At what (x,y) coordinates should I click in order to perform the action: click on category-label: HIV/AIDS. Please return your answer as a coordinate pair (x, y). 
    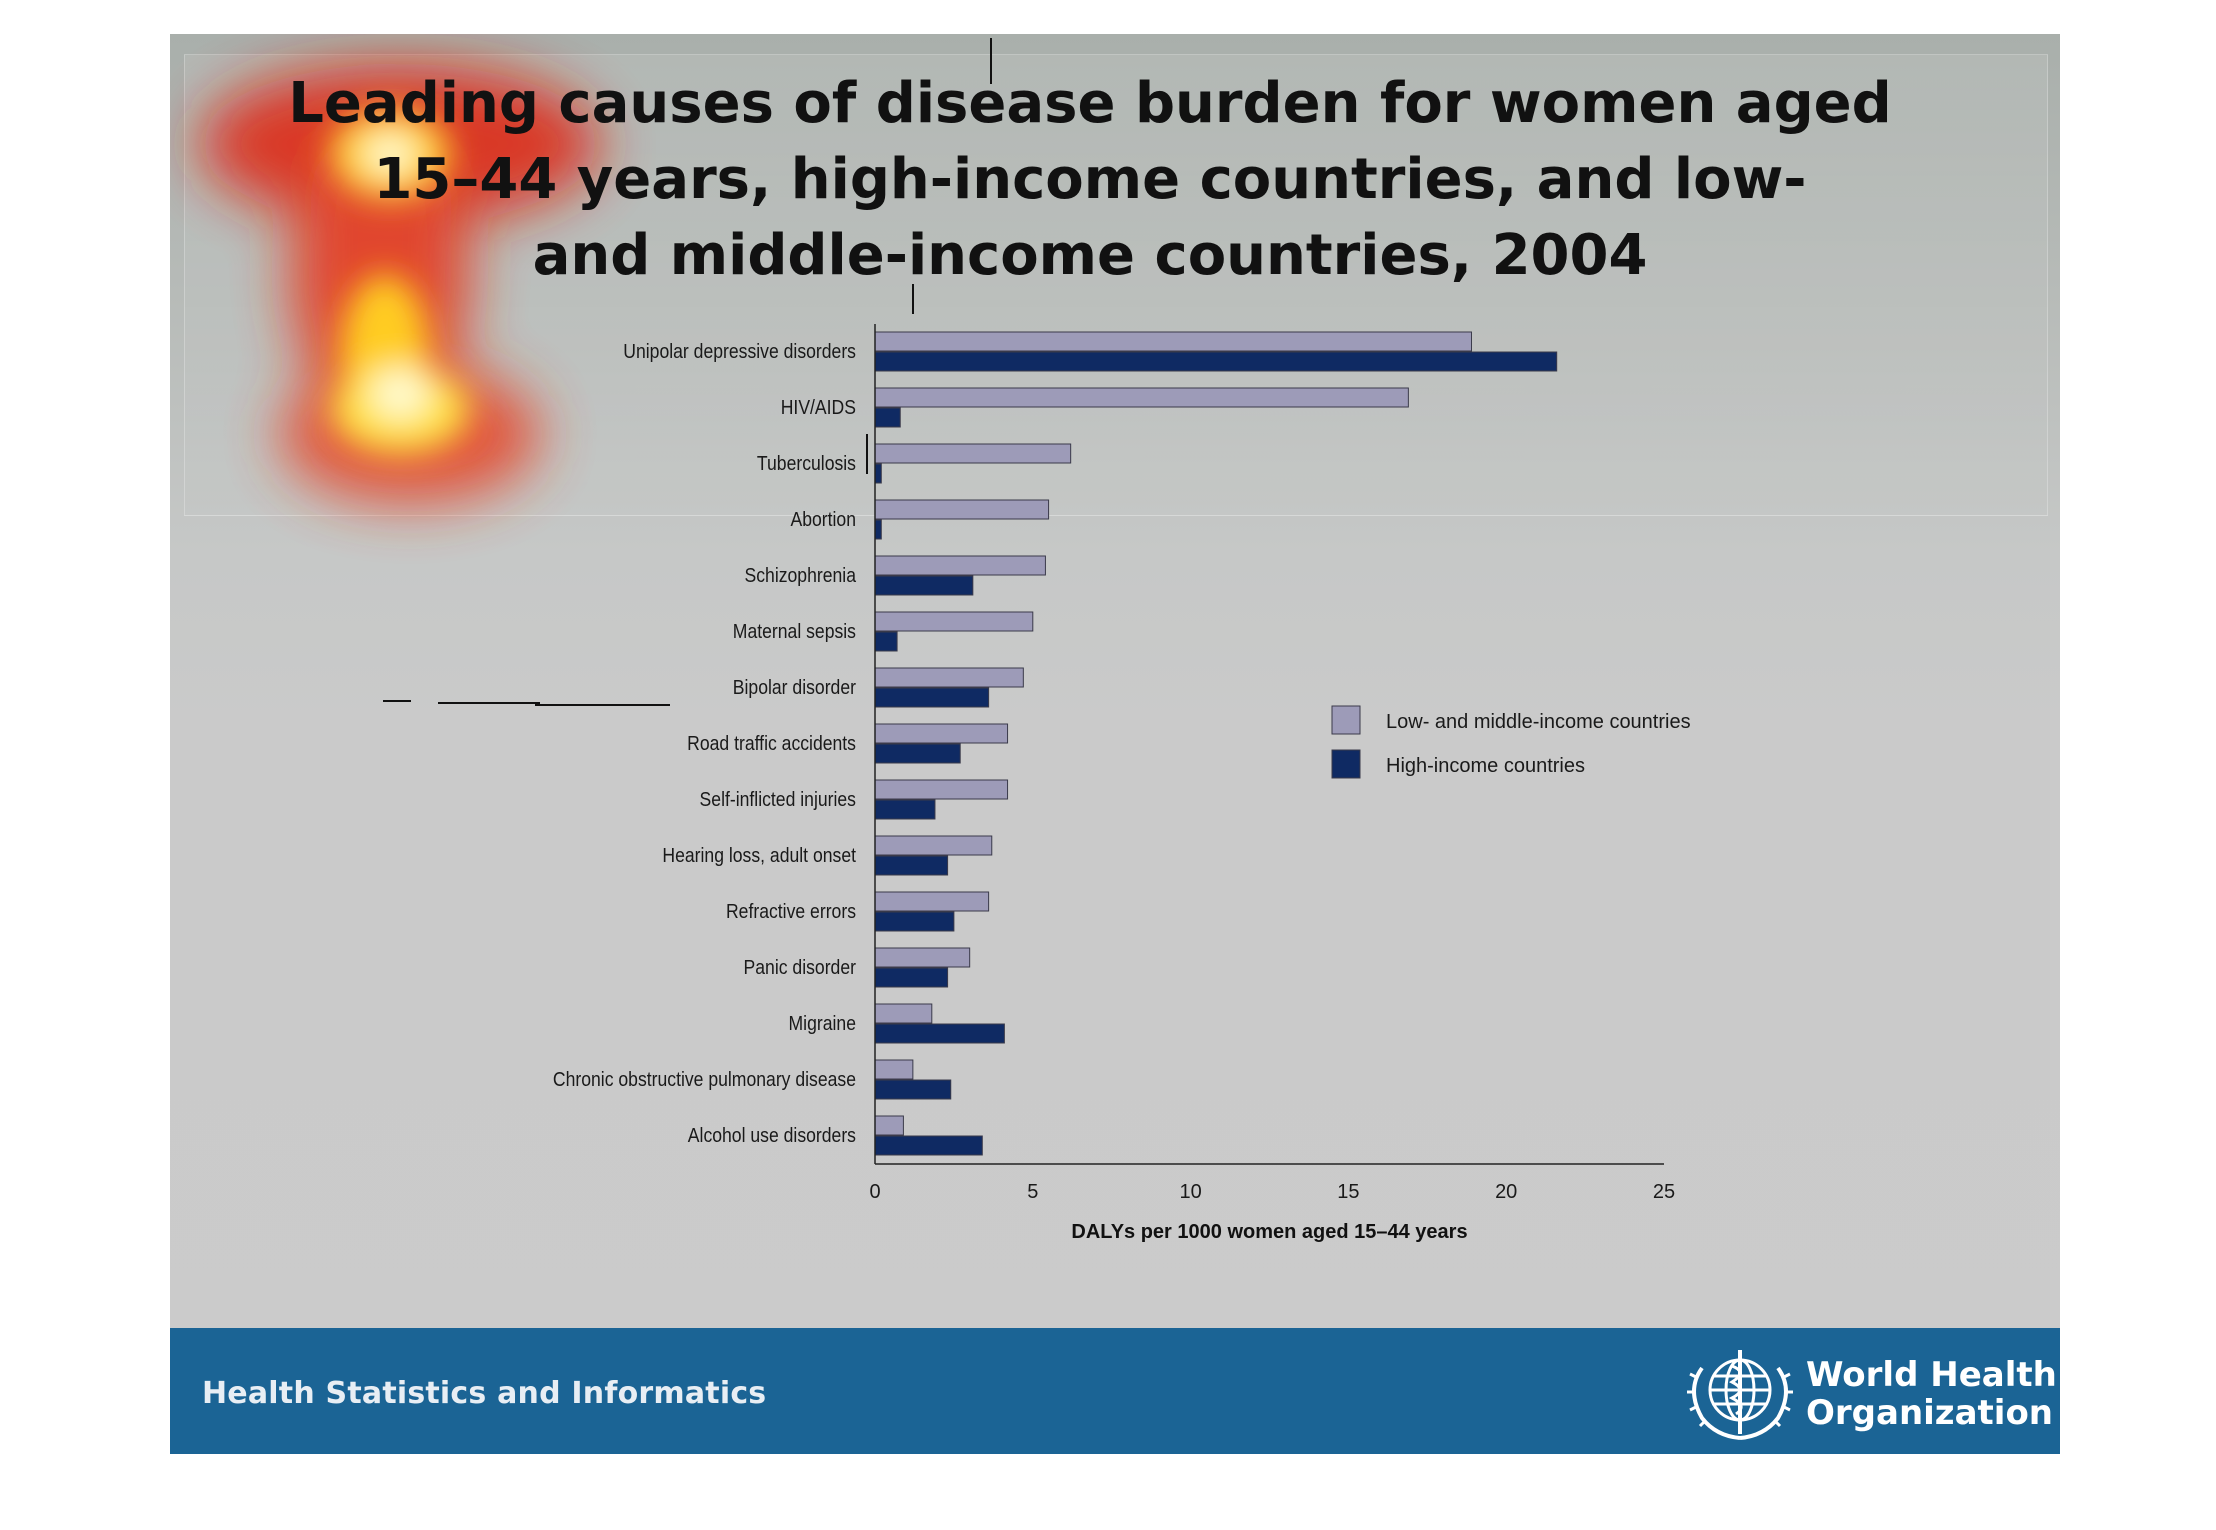
    Looking at the image, I should click on (818, 407).